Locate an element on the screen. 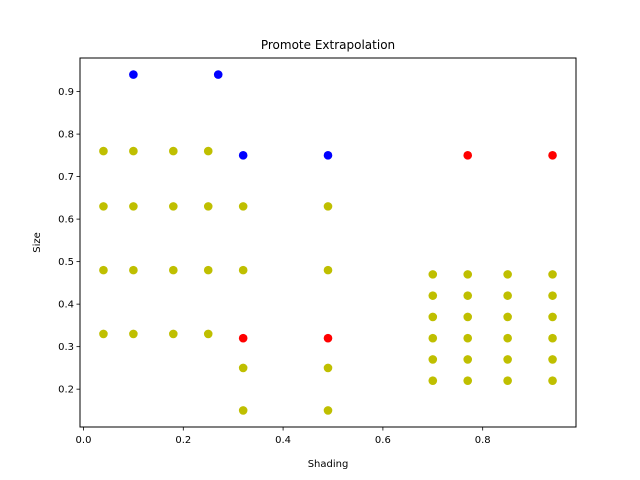  x-tick-label: 0.8 is located at coordinates (483, 440).